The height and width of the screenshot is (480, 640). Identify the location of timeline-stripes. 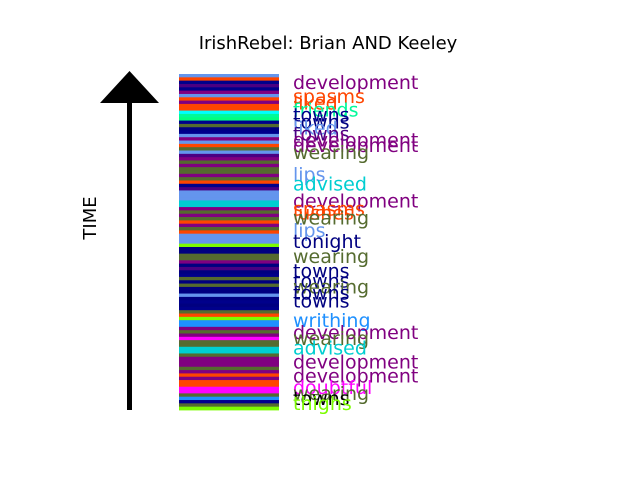
(229, 242).